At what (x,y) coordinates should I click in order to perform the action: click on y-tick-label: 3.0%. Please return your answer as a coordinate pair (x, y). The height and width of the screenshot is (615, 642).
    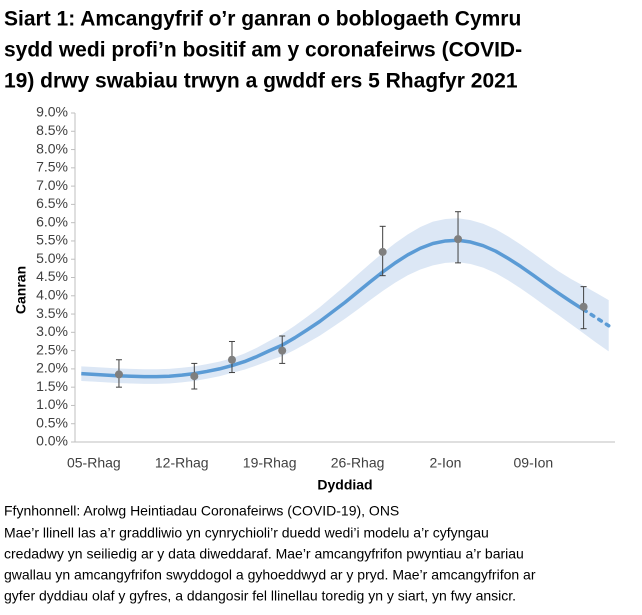
    Looking at the image, I should click on (52, 331).